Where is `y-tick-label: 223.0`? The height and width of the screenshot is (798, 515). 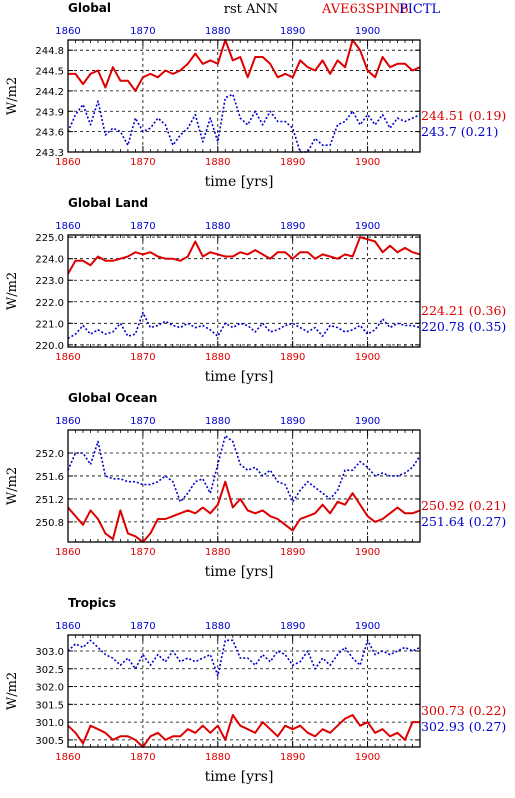 y-tick-label: 223.0 is located at coordinates (49, 281).